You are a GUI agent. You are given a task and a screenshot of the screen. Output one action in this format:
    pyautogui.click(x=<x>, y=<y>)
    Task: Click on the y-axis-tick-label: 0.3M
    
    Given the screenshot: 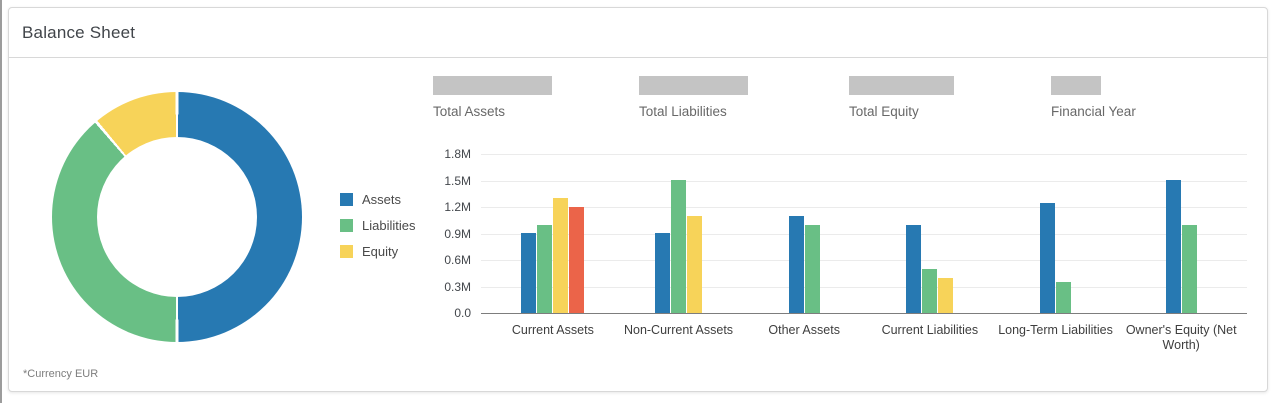 What is the action you would take?
    pyautogui.click(x=457, y=287)
    